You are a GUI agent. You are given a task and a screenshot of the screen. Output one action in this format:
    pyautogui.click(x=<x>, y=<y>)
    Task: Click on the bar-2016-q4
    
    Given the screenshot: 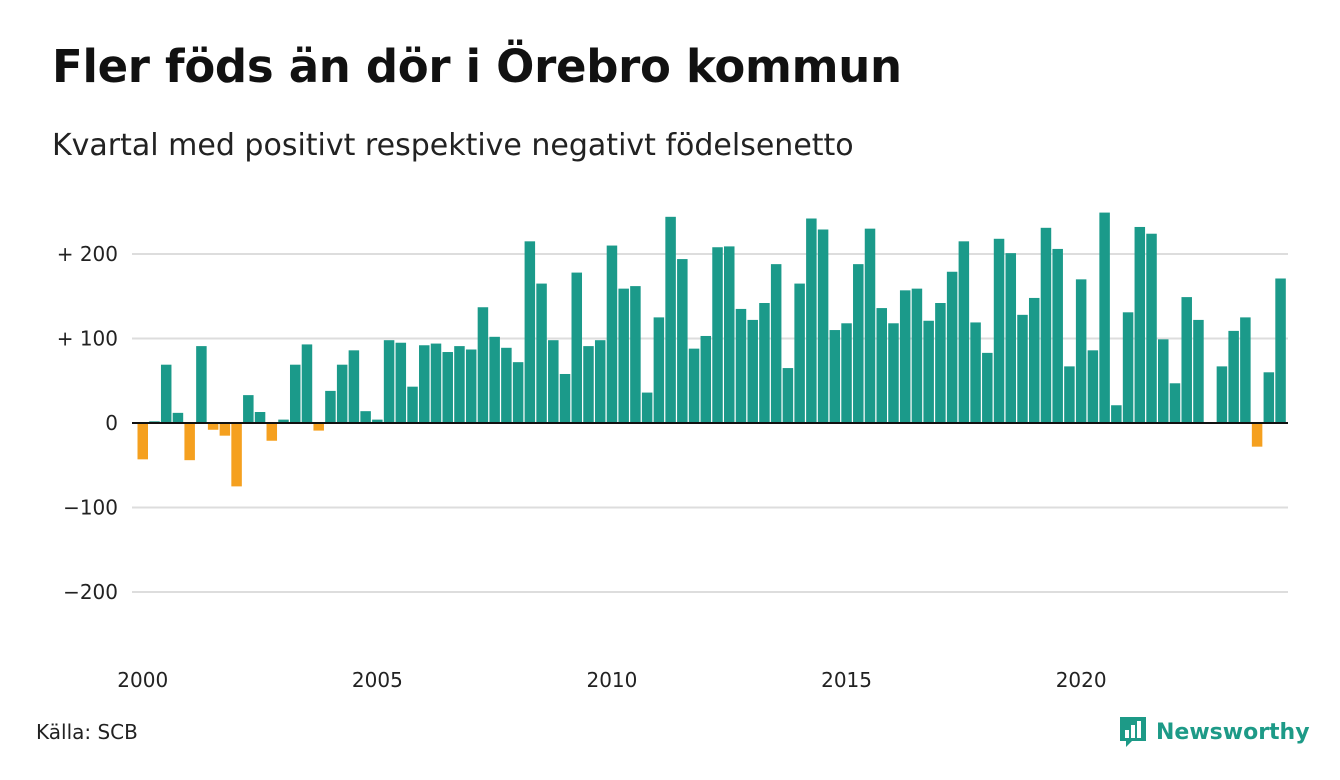 What is the action you would take?
    pyautogui.click(x=928, y=371)
    